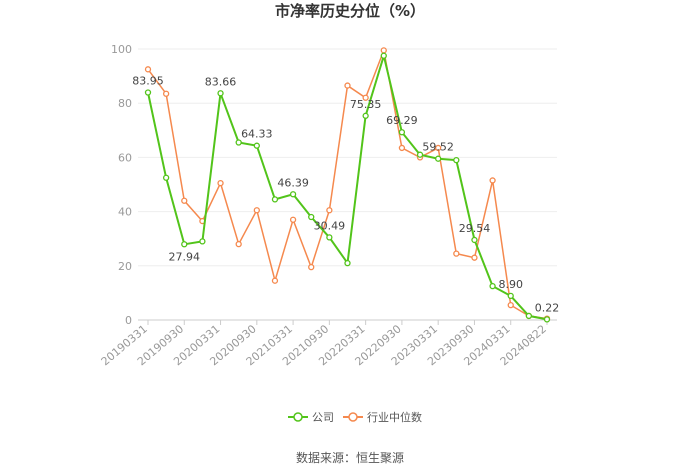 The image size is (700, 473). Describe the element at coordinates (350, 457) in the screenshot. I see `source-note: 数据来源：恒生聚源` at that location.